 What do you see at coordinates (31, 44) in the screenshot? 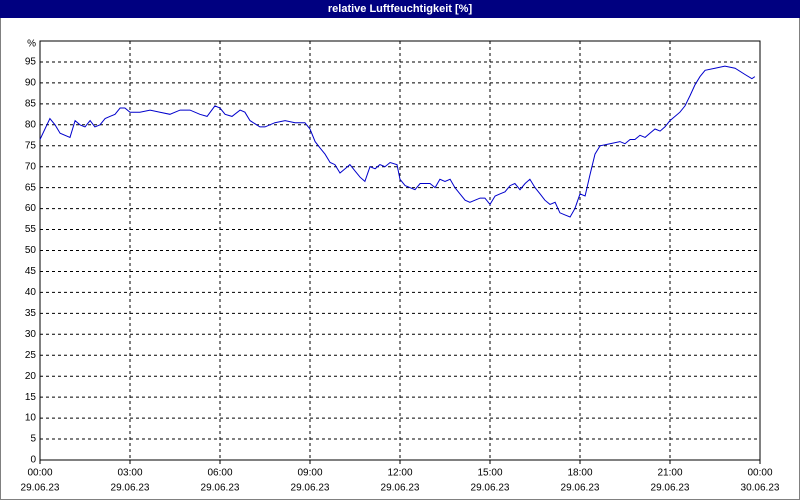
I see `y-axis-unit: %` at bounding box center [31, 44].